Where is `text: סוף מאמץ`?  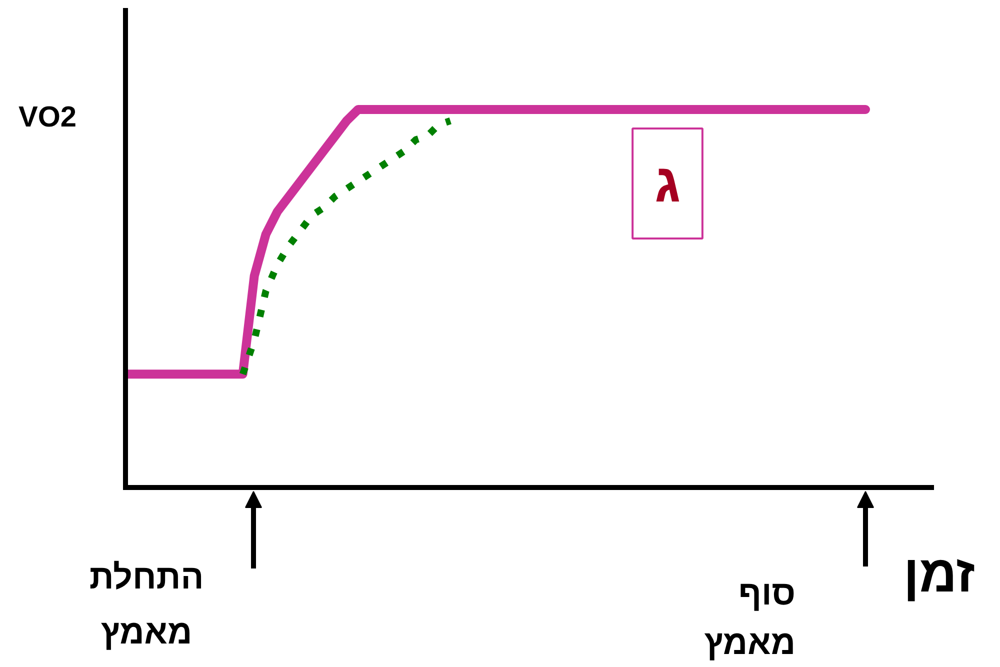
text: סוף מאמץ is located at coordinates (750, 618).